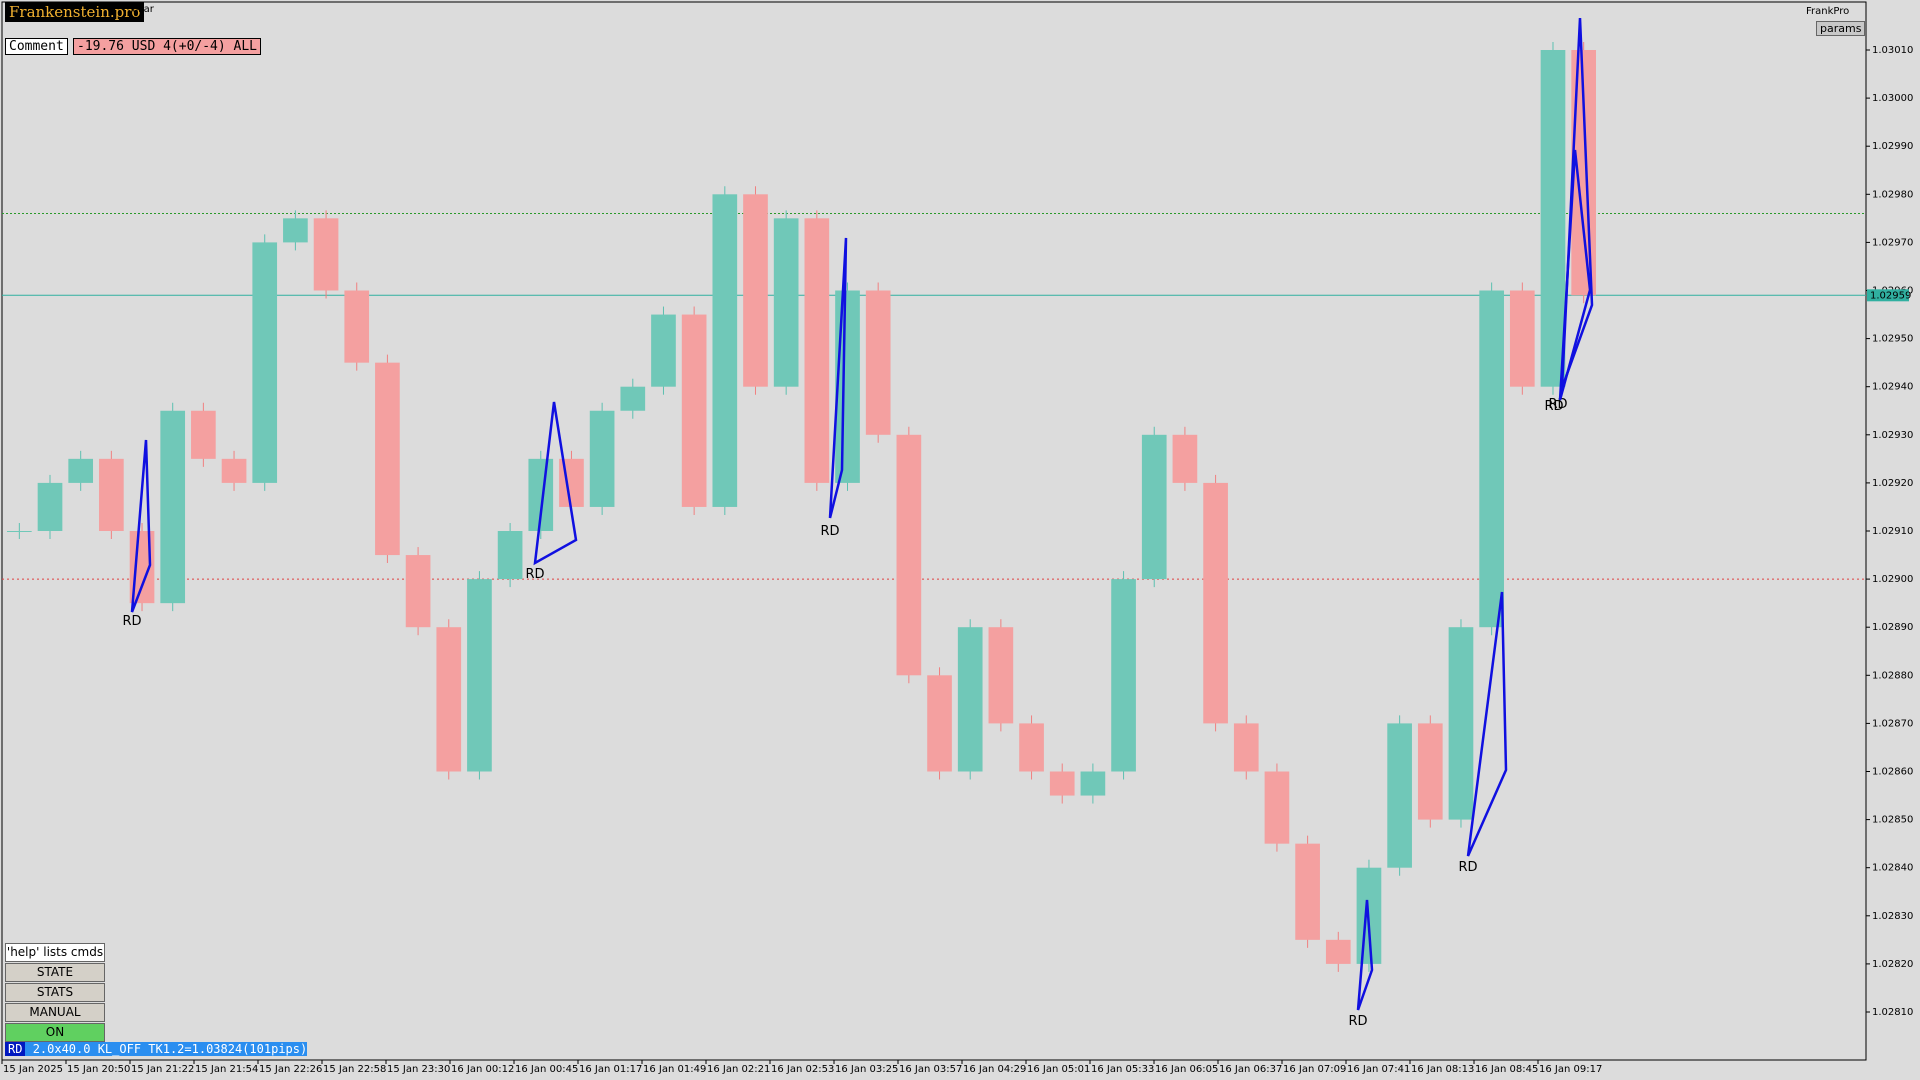 Image resolution: width=1920 pixels, height=1080 pixels. Describe the element at coordinates (1892, 146) in the screenshot. I see `price-label: 1.02990` at that location.